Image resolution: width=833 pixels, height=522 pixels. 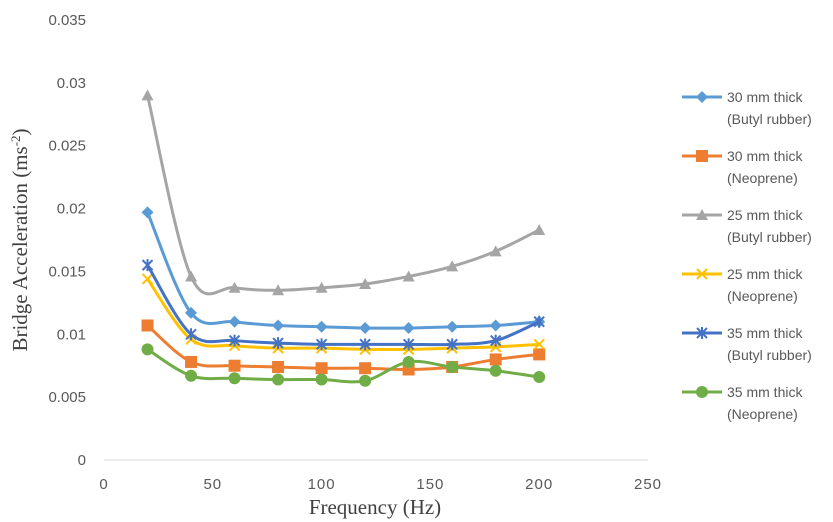 What do you see at coordinates (67, 20) in the screenshot?
I see `y-tick-label: 0.035` at bounding box center [67, 20].